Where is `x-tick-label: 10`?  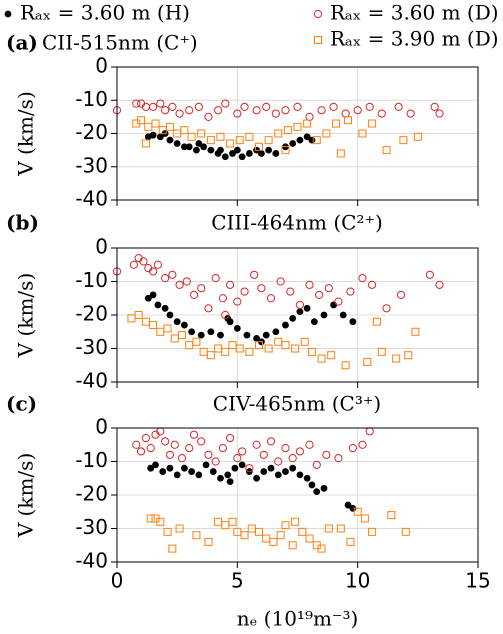
x-tick-label: 10 is located at coordinates (357, 581).